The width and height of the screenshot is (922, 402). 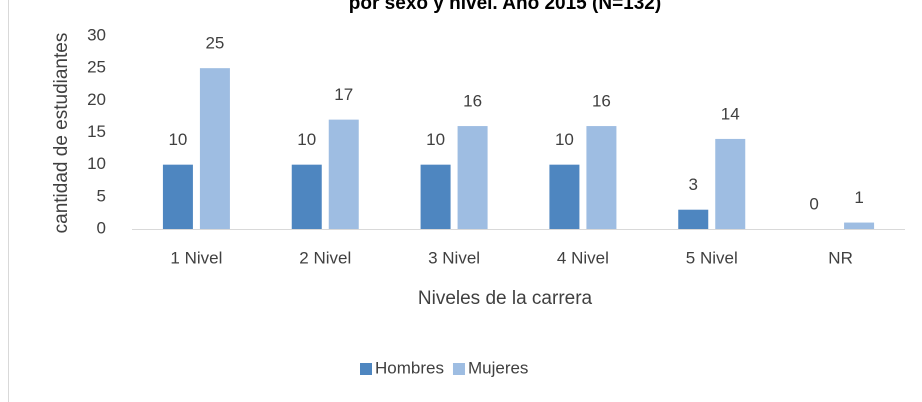 I want to click on y-tick-label: 25, so click(x=96, y=67).